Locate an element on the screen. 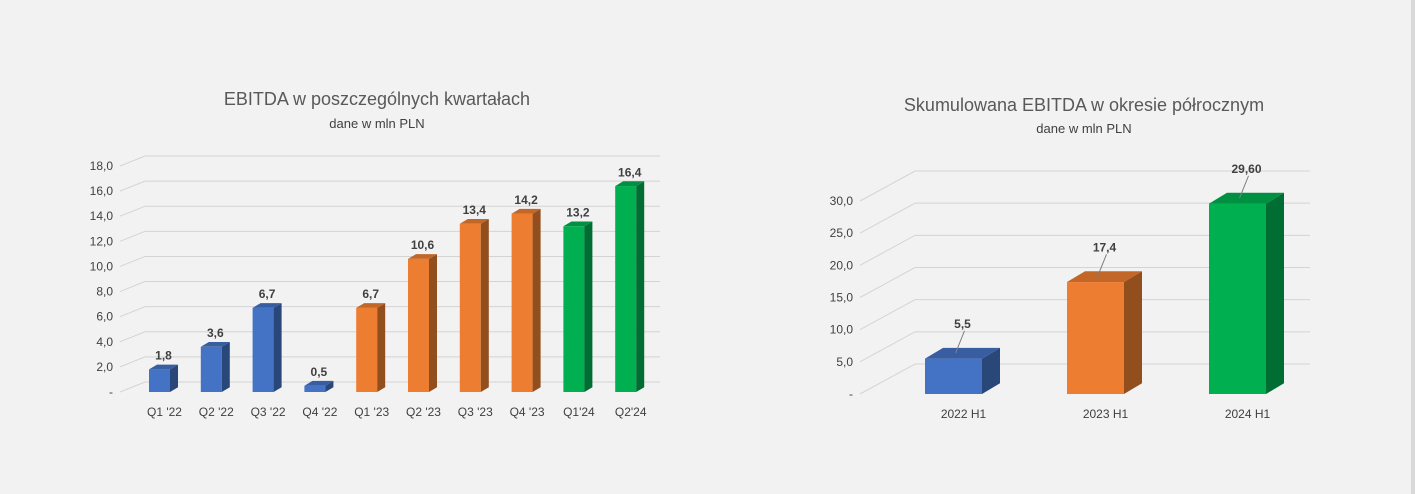 This screenshot has width=1415, height=494. x-tick-label: Q1 '23 is located at coordinates (371, 412).